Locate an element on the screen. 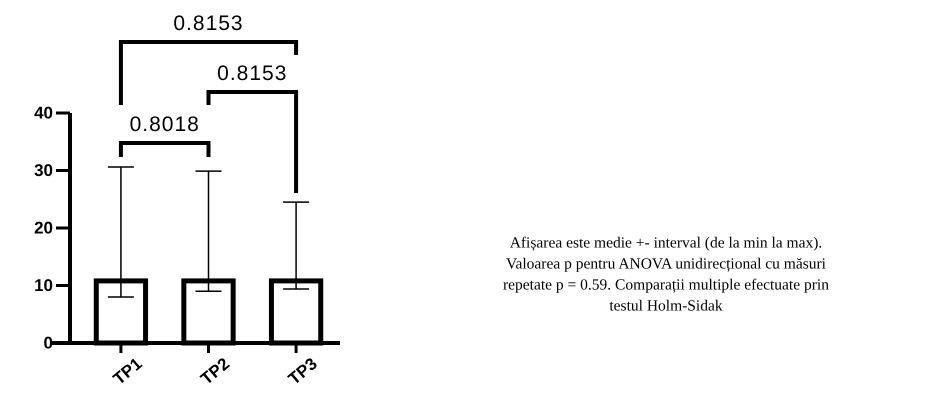 This screenshot has height=403, width=925. y-tick-label: 30 is located at coordinates (43, 170).